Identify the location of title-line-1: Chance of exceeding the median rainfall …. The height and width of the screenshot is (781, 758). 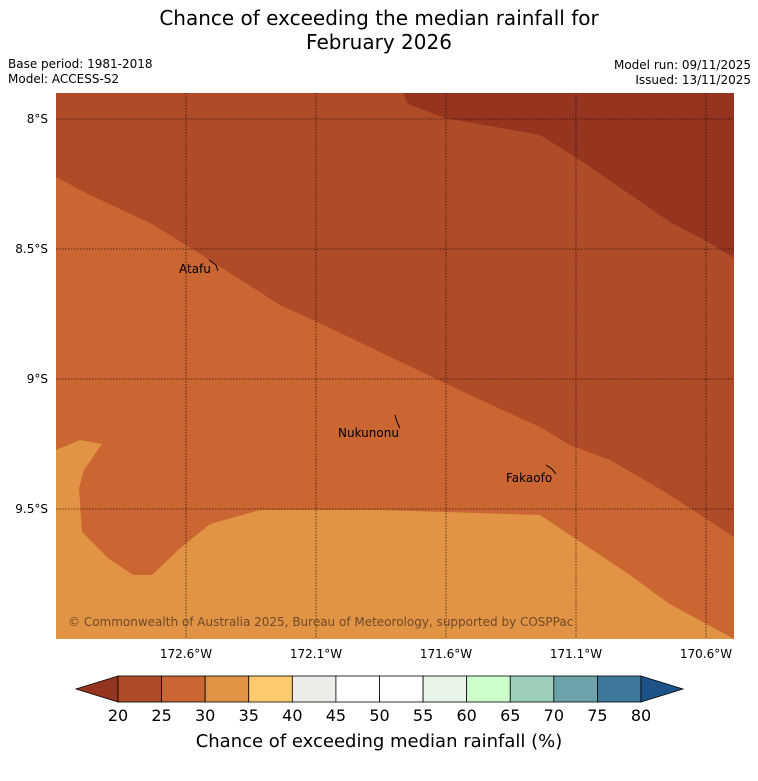
(379, 18).